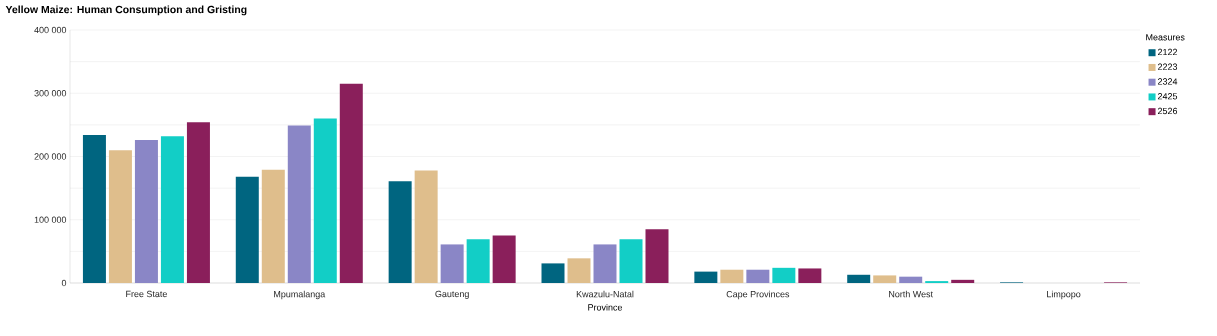 This screenshot has height=336, width=1217. I want to click on legend-label: 2223, so click(1167, 66).